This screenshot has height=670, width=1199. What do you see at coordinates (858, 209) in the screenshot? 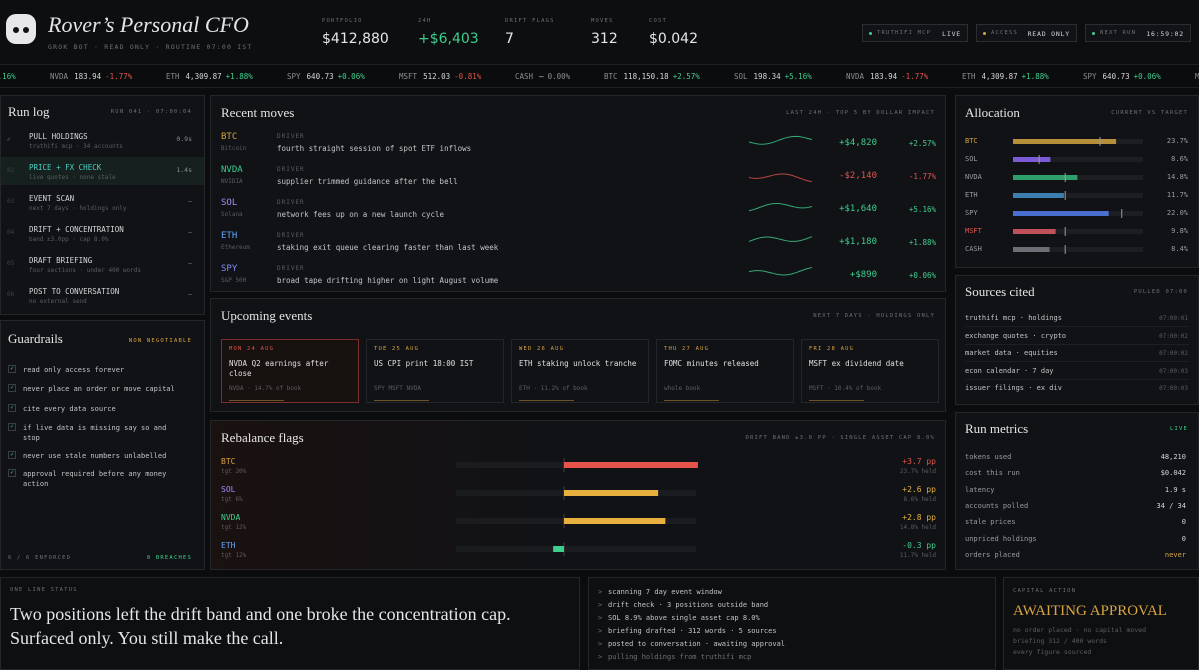
I see `move-amount: +$1,640` at bounding box center [858, 209].